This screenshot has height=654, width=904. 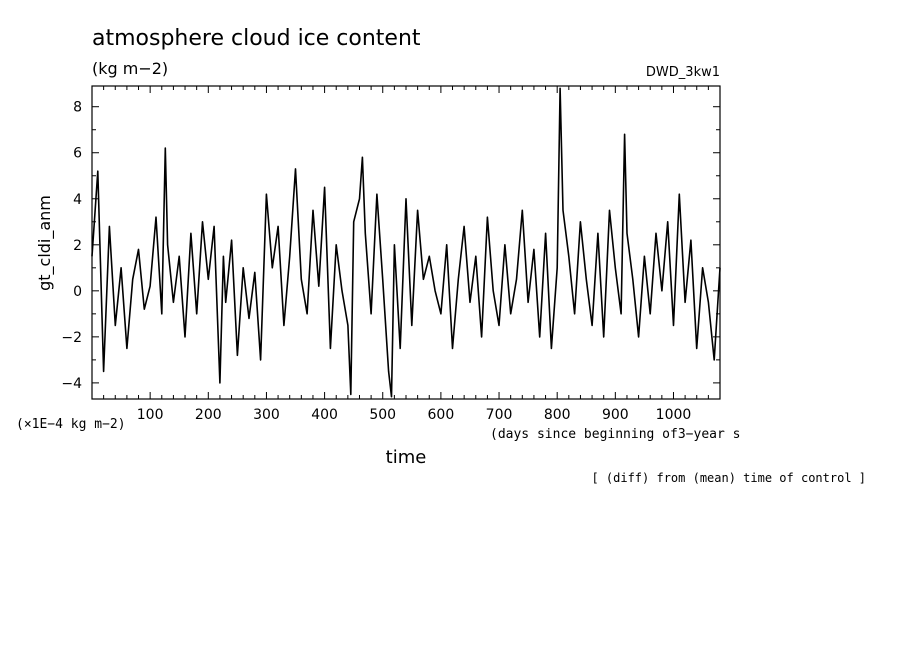 What do you see at coordinates (728, 478) in the screenshot?
I see `footnote: [ (diff) from (mean) time of control ]` at bounding box center [728, 478].